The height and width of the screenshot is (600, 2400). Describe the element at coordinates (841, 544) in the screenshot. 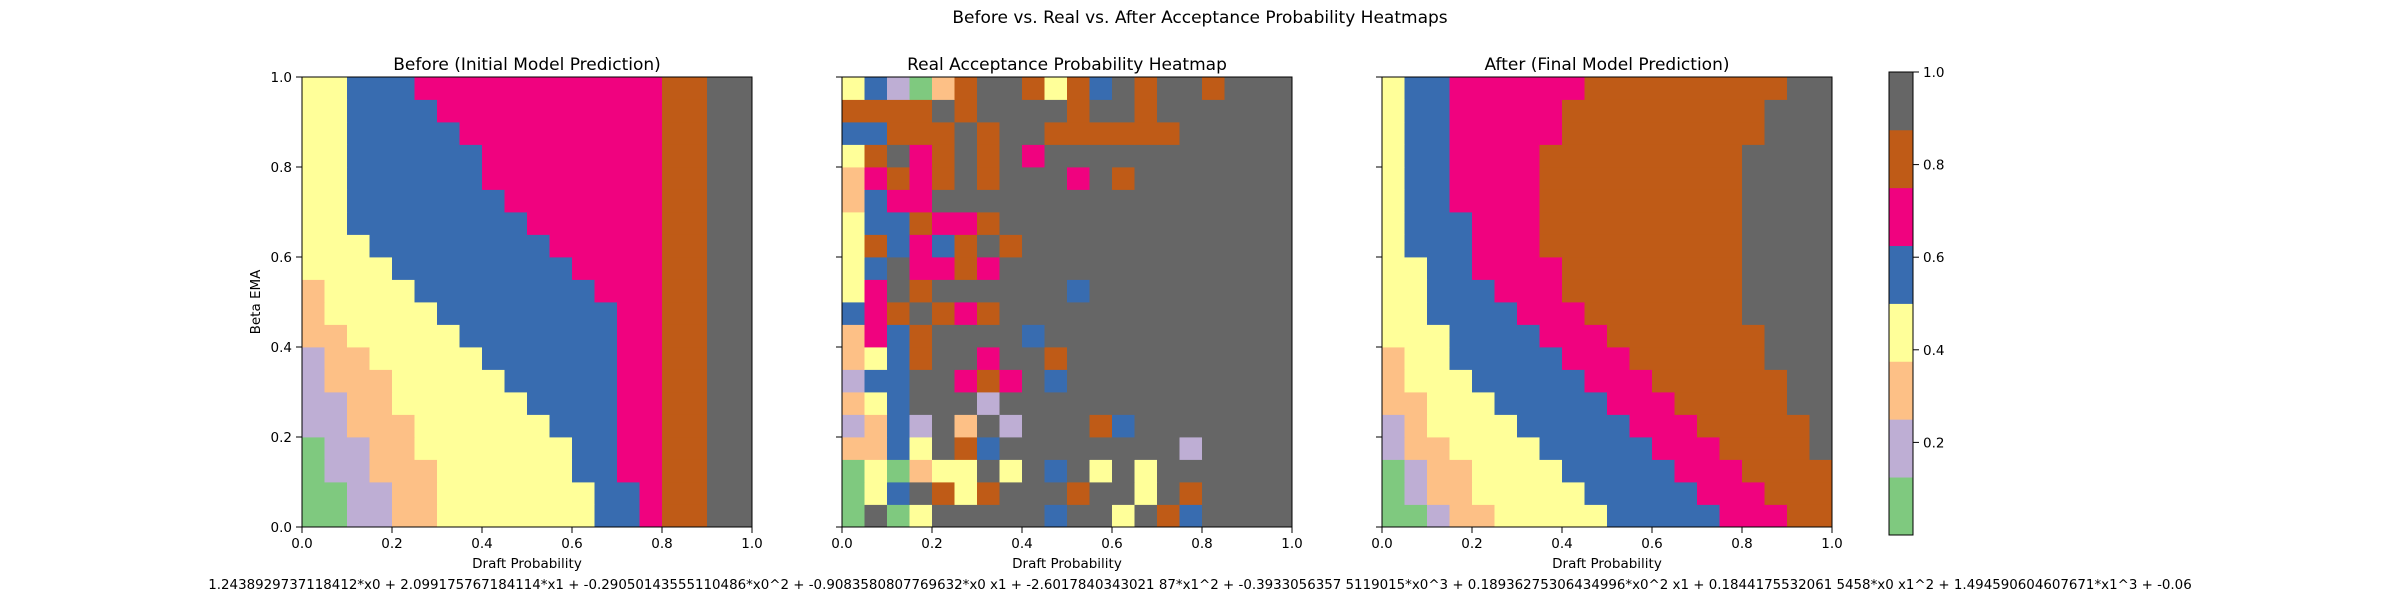

I see `x-tick-label: 0.0` at that location.